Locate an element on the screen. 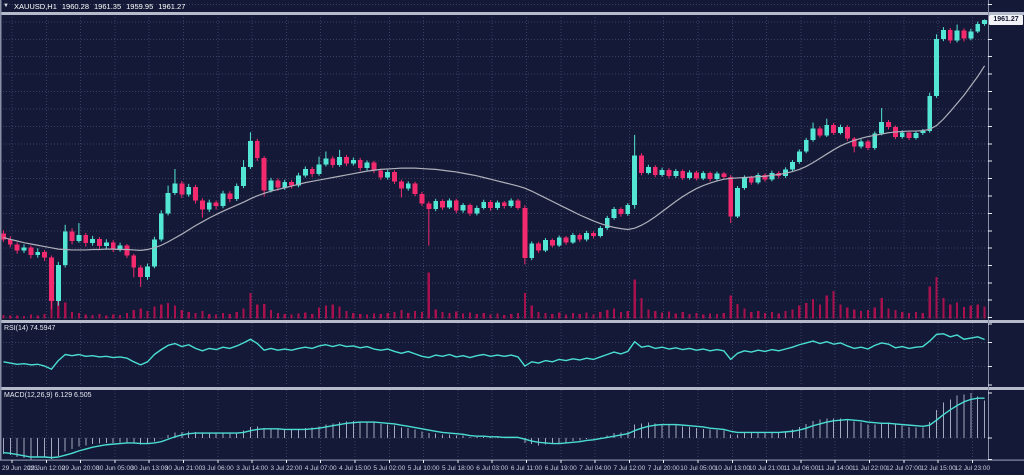 The width and height of the screenshot is (1024, 475). time-axis-border is located at coordinates (512, 460).